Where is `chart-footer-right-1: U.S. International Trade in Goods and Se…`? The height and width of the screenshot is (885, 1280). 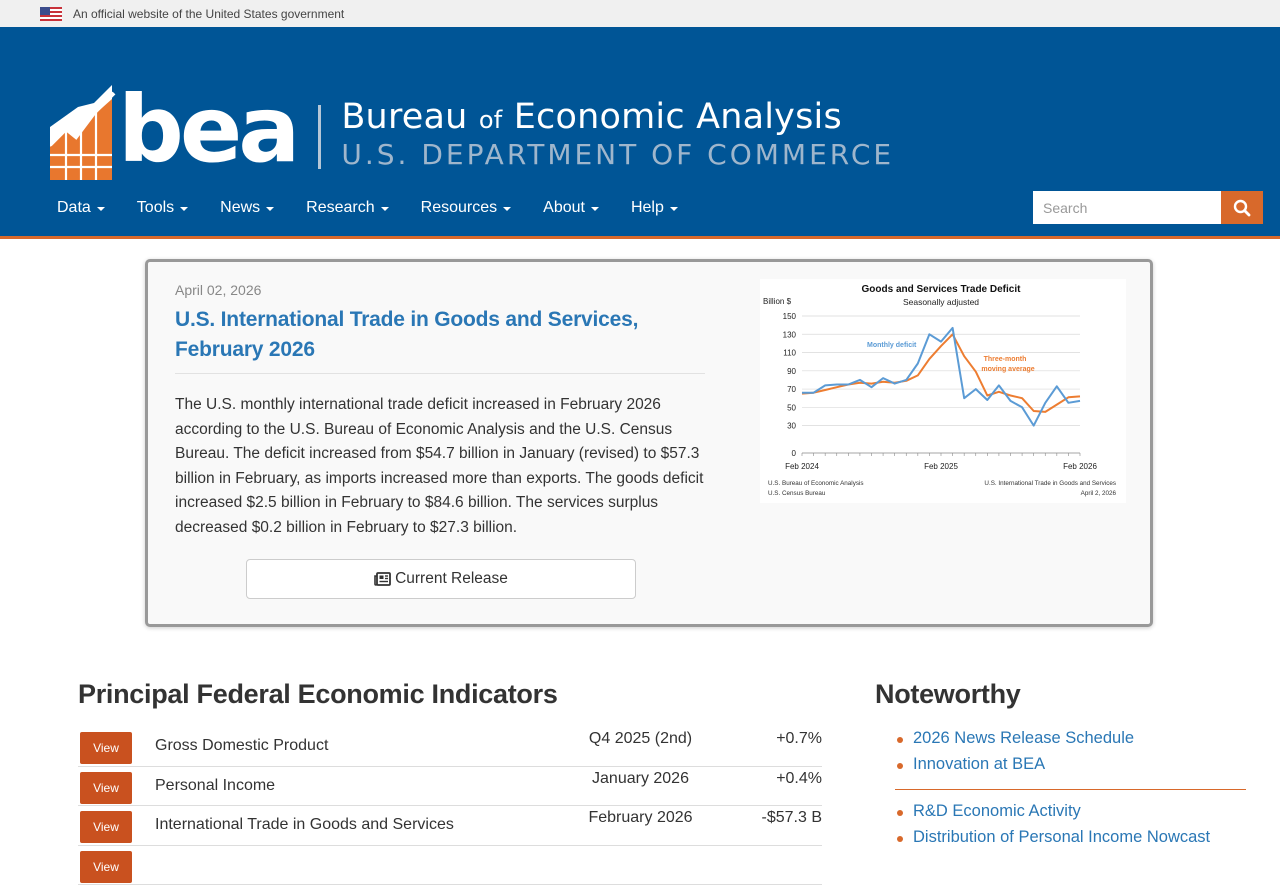 chart-footer-right-1: U.S. International Trade in Goods and Se… is located at coordinates (1050, 483).